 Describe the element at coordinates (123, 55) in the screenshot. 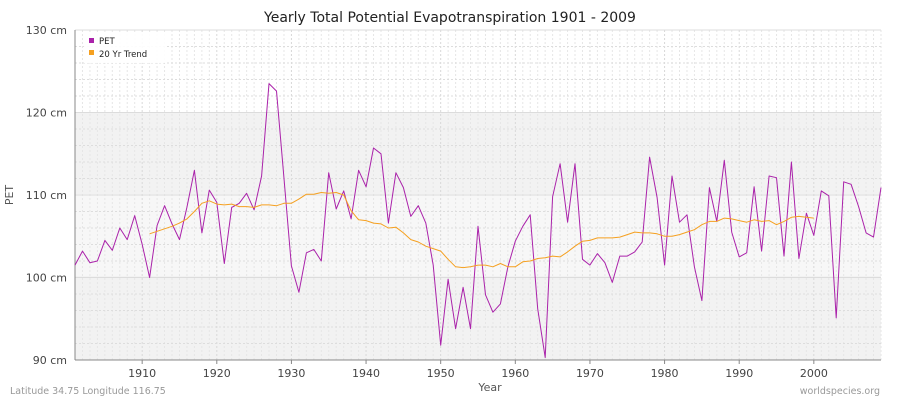

I see `legend-label-trend: 20 Yr Trend` at that location.